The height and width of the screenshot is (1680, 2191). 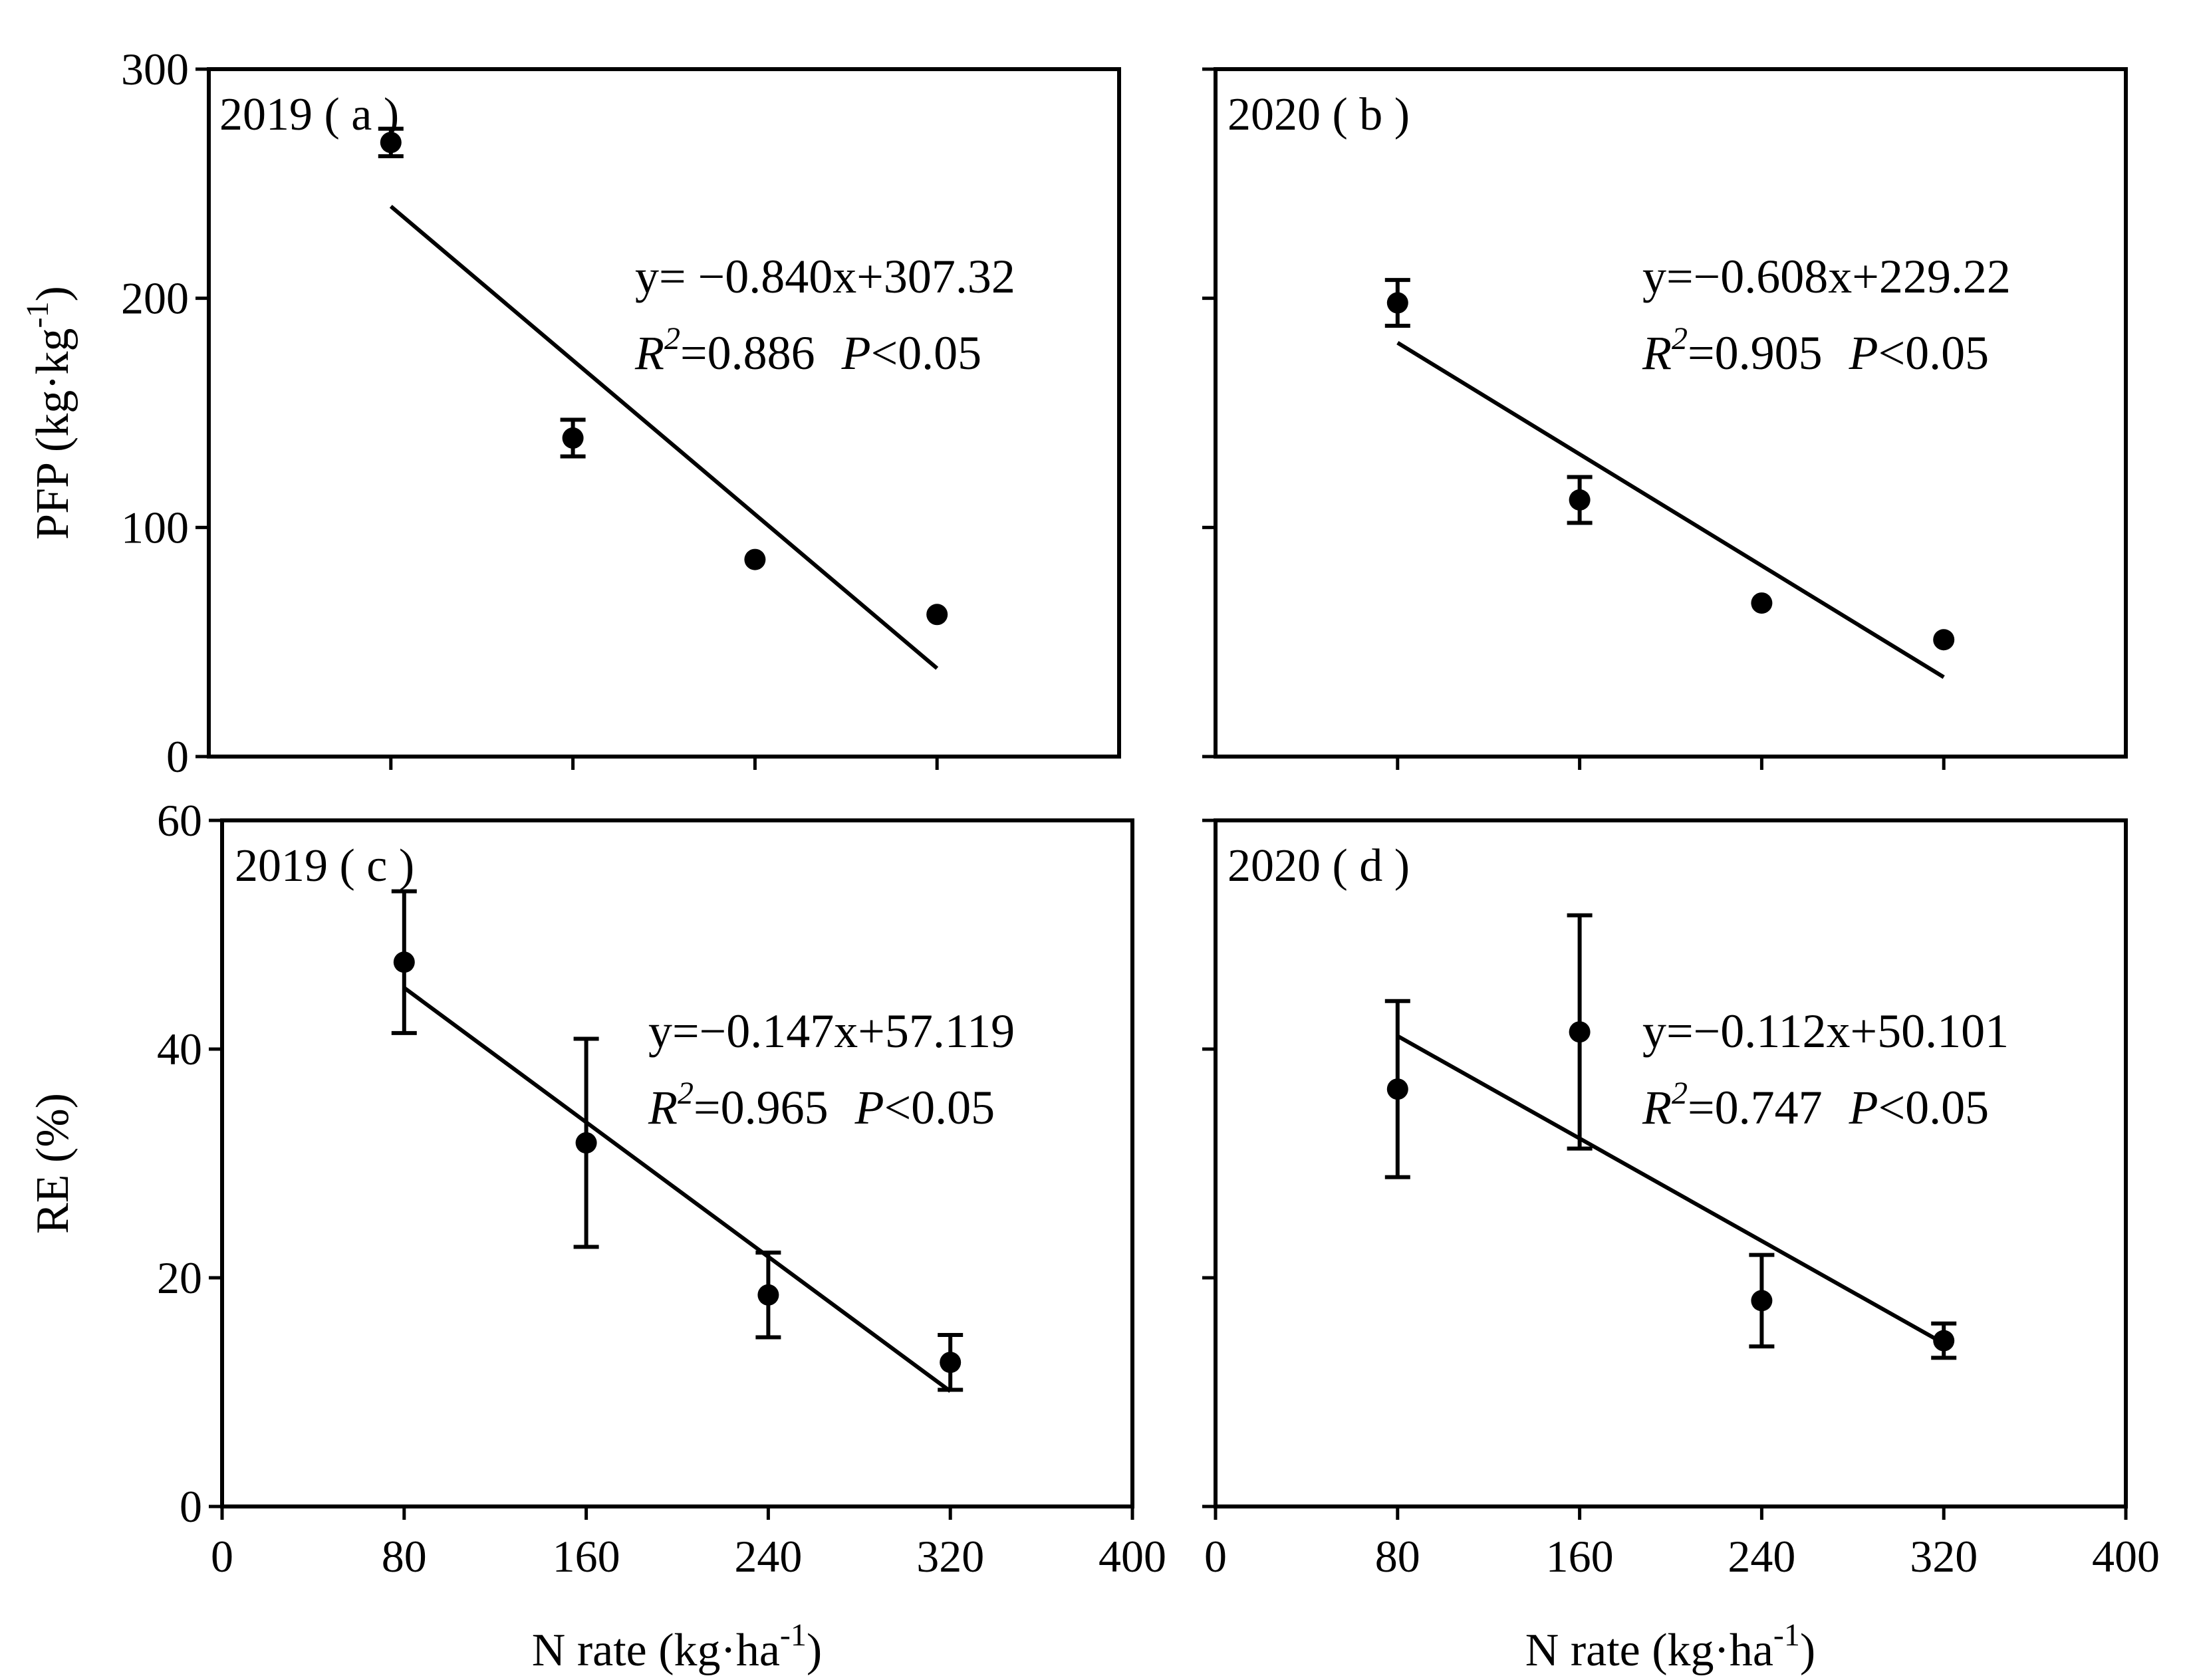 I want to click on panel-d-r2-value: =0.747, so click(x=1755, y=1107).